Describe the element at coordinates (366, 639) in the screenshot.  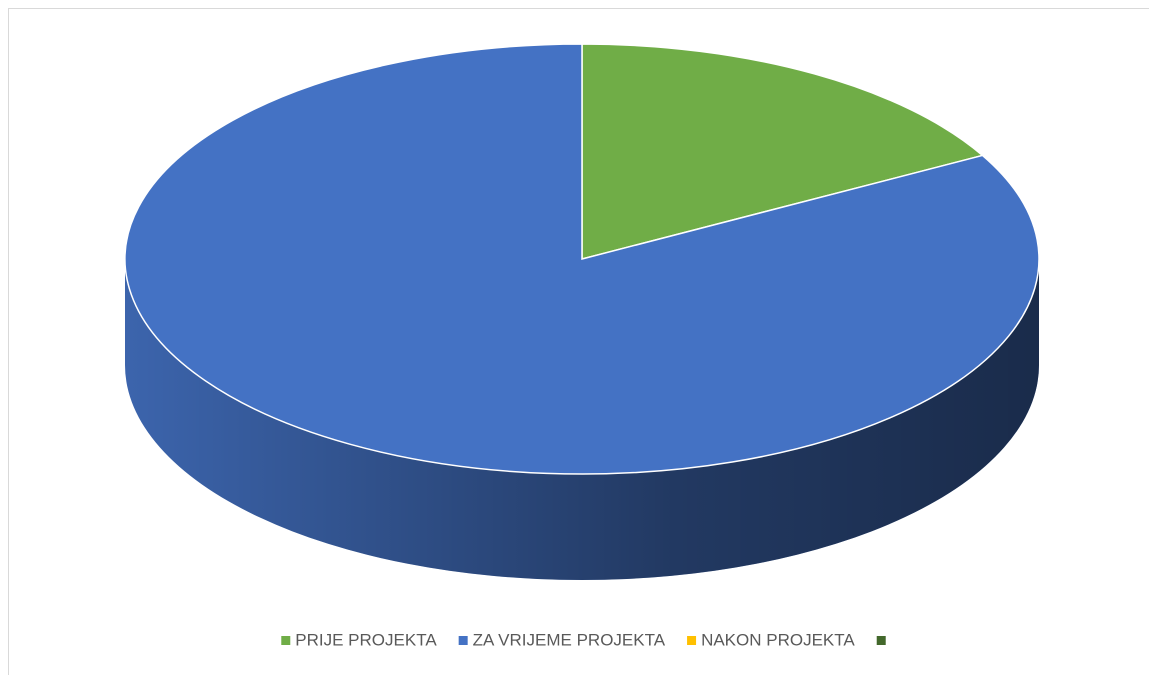
I see `legend-label: PRIJE PROJEKTA` at that location.